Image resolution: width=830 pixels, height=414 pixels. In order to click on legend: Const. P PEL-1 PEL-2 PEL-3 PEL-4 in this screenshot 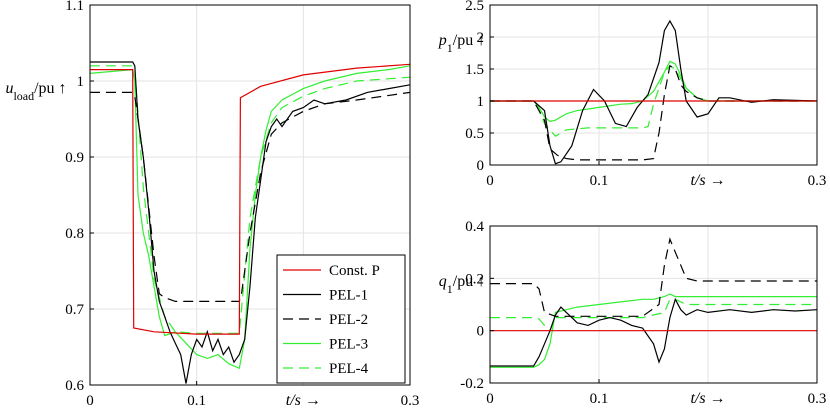, I will do `click(341, 319)`.